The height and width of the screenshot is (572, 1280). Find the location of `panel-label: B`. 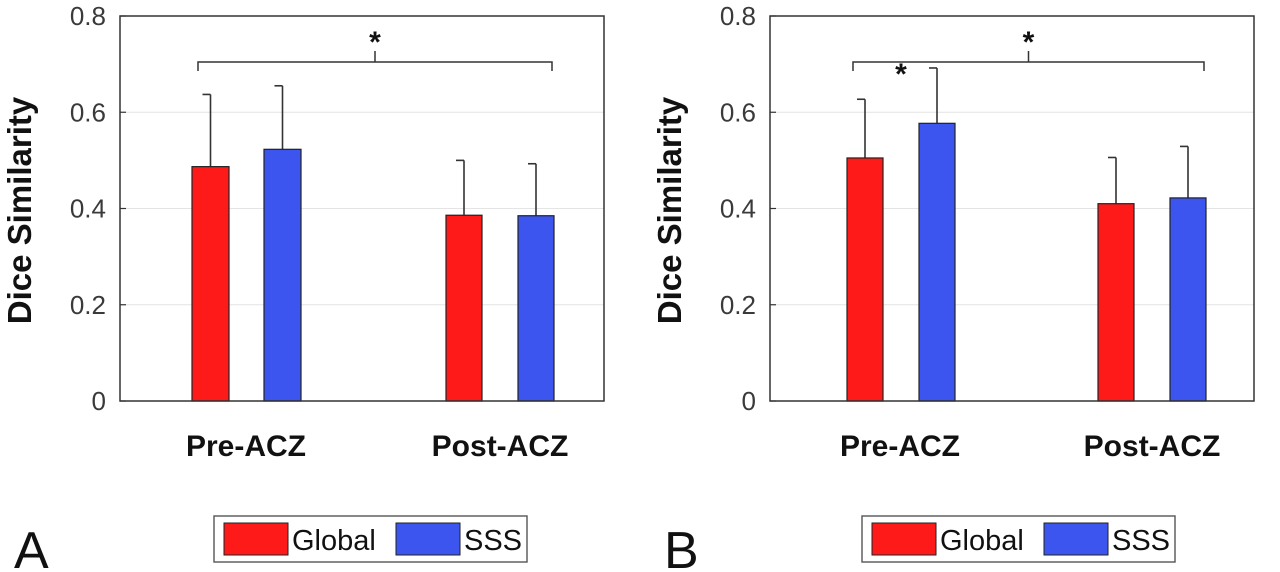

panel-label: B is located at coordinates (681, 547).